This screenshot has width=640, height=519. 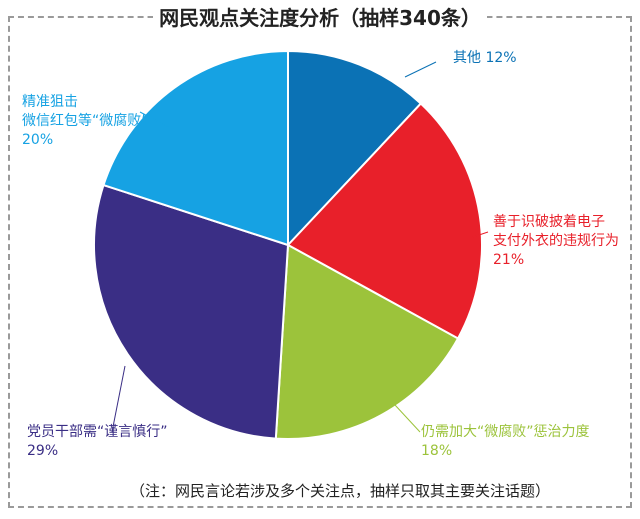 What do you see at coordinates (50, 102) in the screenshot?
I see `slice-label-4-line-0: 精准狙击` at bounding box center [50, 102].